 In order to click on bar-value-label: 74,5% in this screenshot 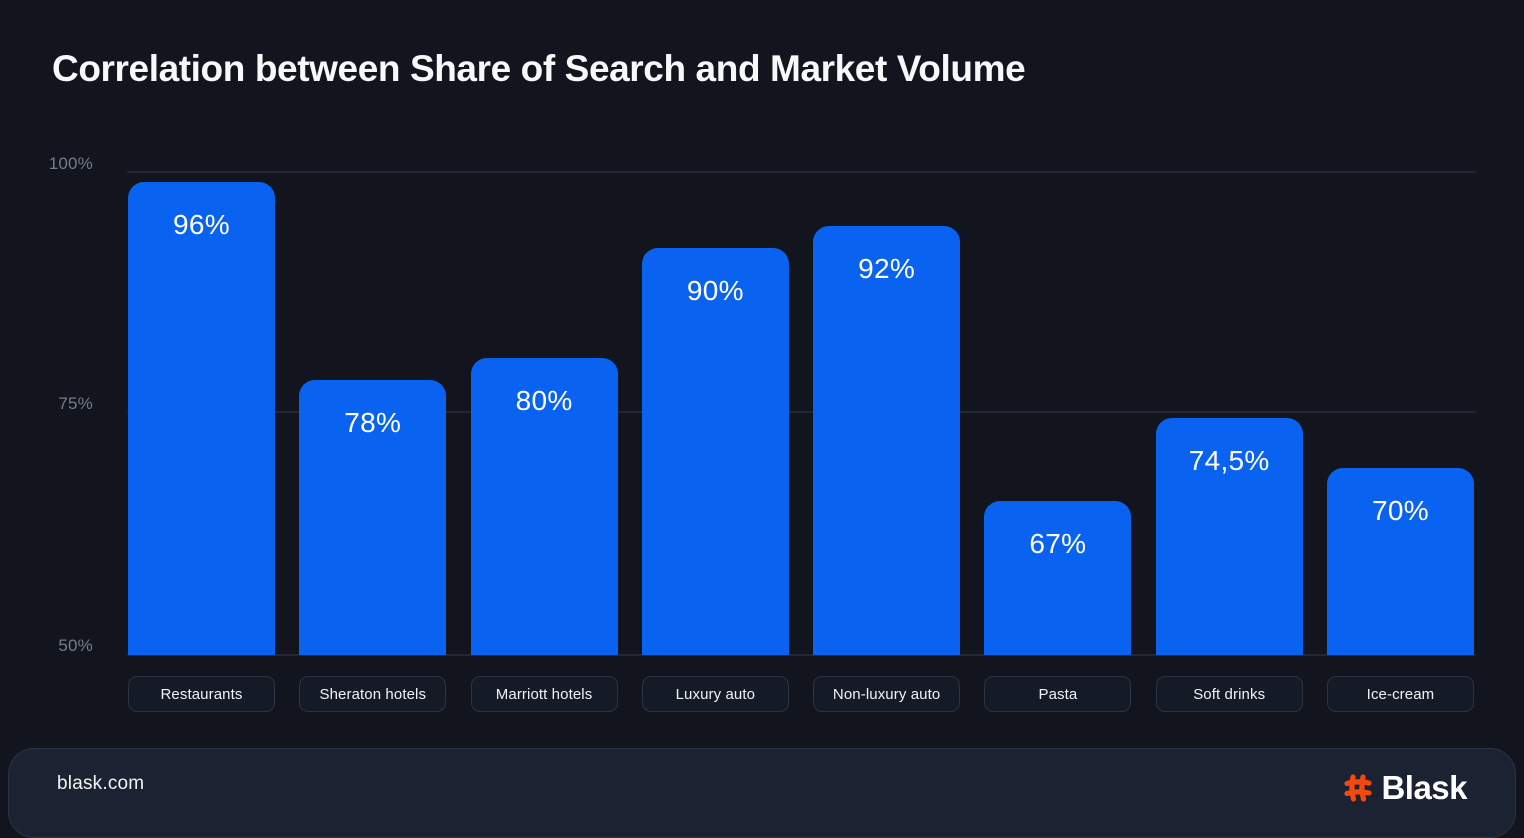, I will do `click(1229, 460)`.